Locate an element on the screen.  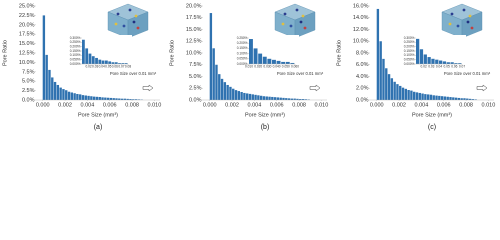
y-tick-label: 0.000% is located at coordinates (242, 64).